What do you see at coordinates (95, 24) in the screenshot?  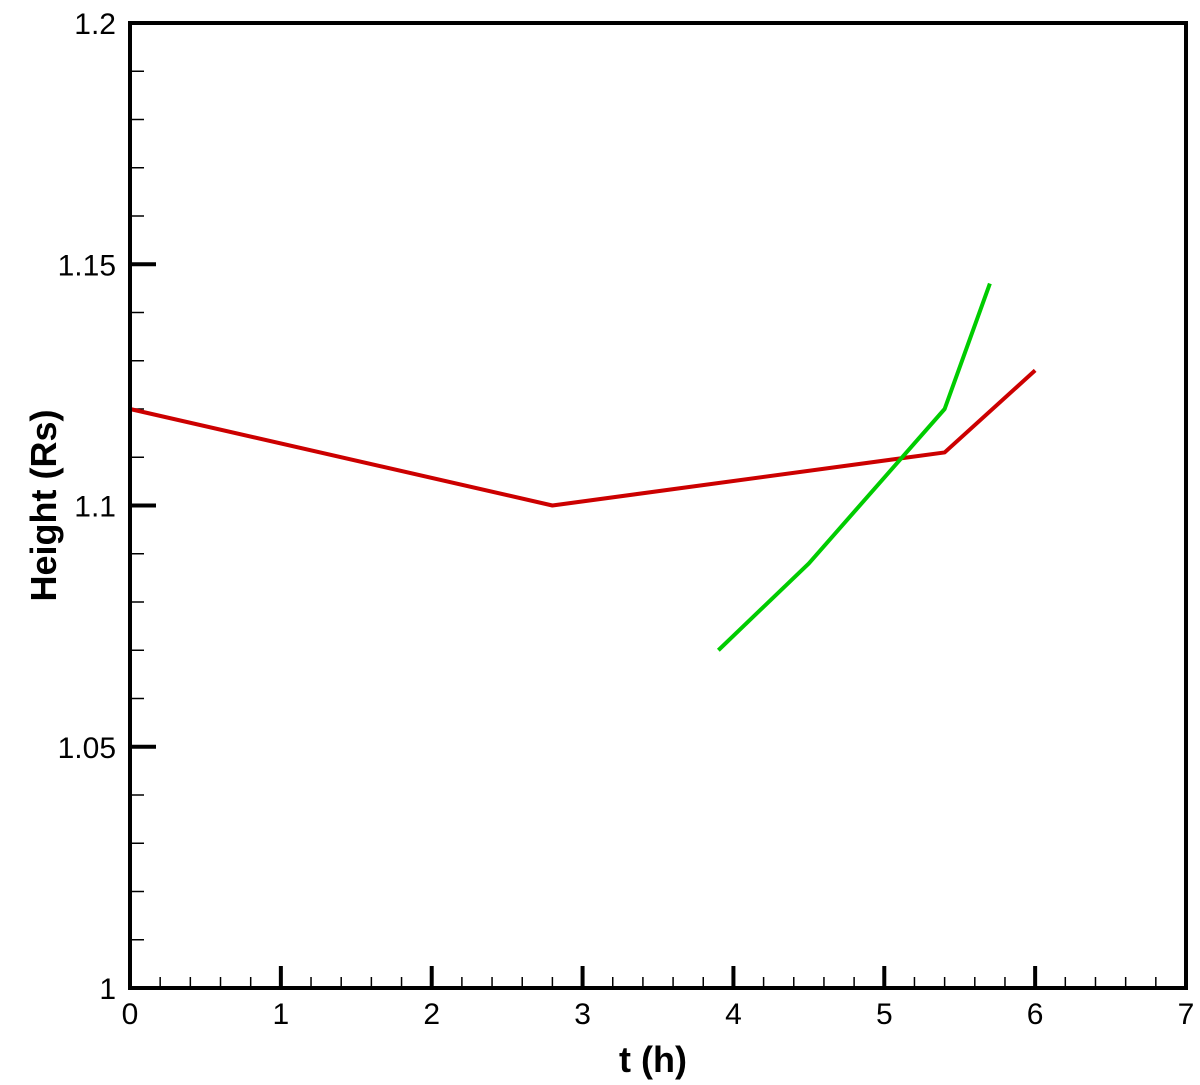 I see `y-tick-label: 1.2` at bounding box center [95, 24].